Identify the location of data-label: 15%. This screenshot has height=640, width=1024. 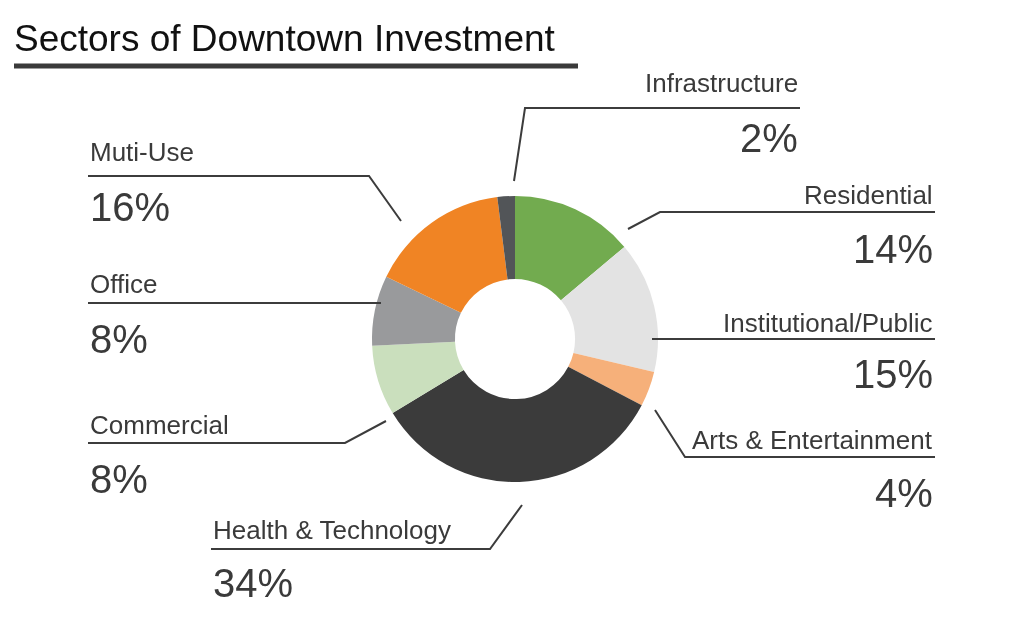
(893, 374).